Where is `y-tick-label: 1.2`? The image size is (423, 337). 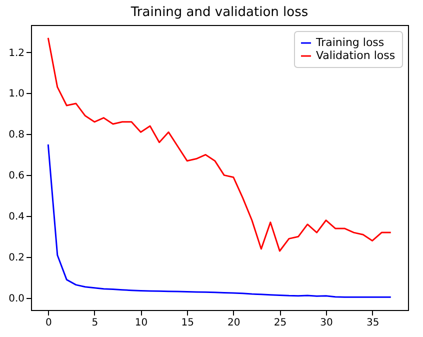 y-tick-label: 1.2 is located at coordinates (16, 53).